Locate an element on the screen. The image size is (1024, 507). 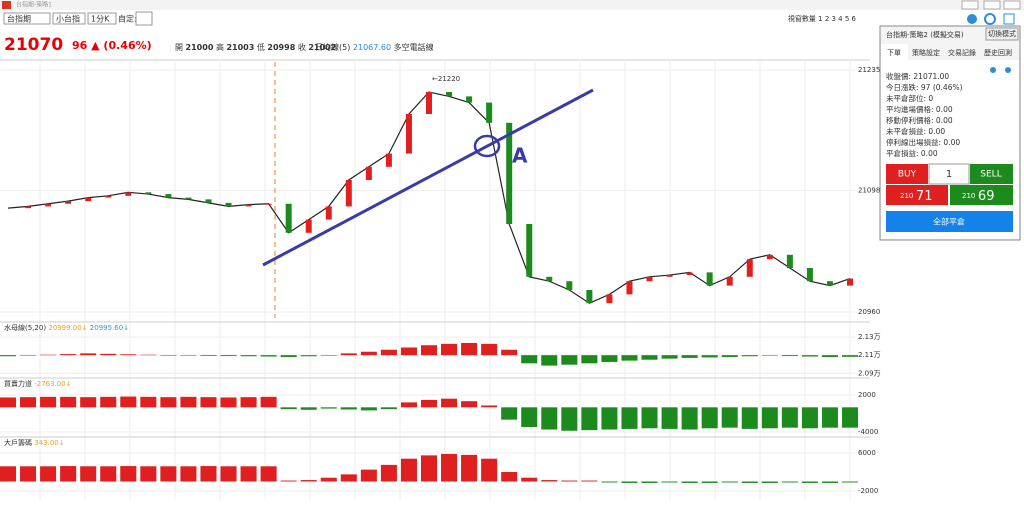
tab: 下單 is located at coordinates (894, 53).